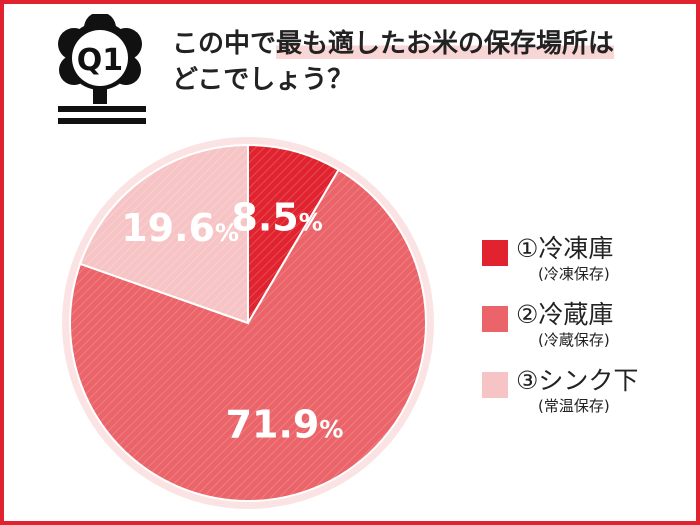  Describe the element at coordinates (565, 248) in the screenshot. I see `legend-label: ①冷凍庫` at that location.